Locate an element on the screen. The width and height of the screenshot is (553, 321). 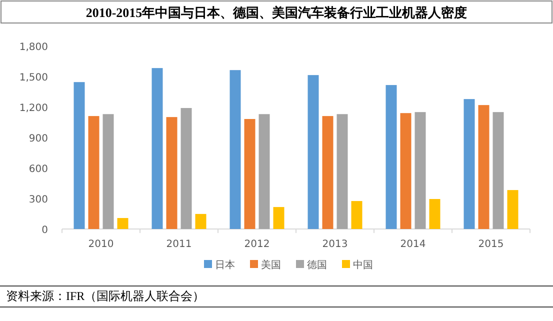
legend-label: 美国 is located at coordinates (271, 265).